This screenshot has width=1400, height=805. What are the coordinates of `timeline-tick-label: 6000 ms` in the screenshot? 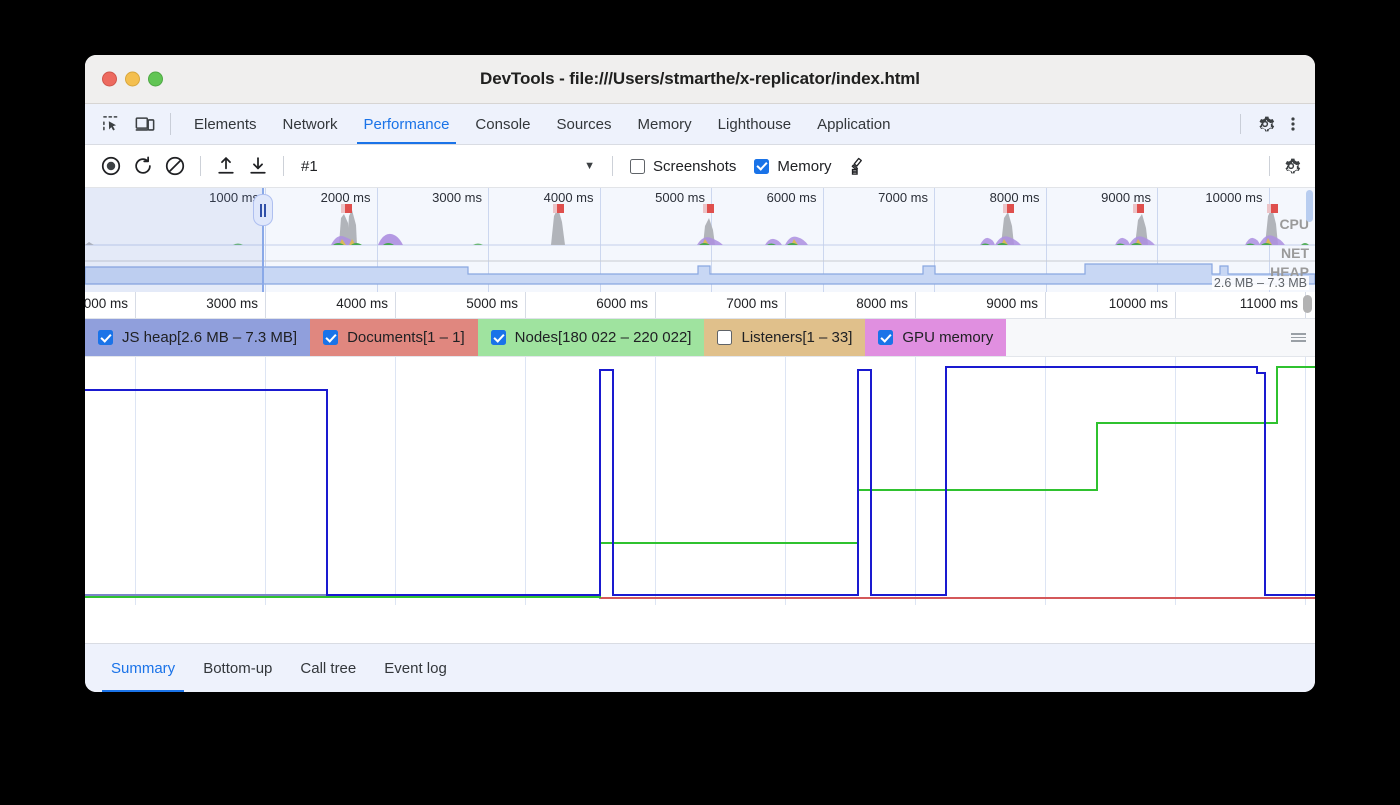 It's located at (622, 303).